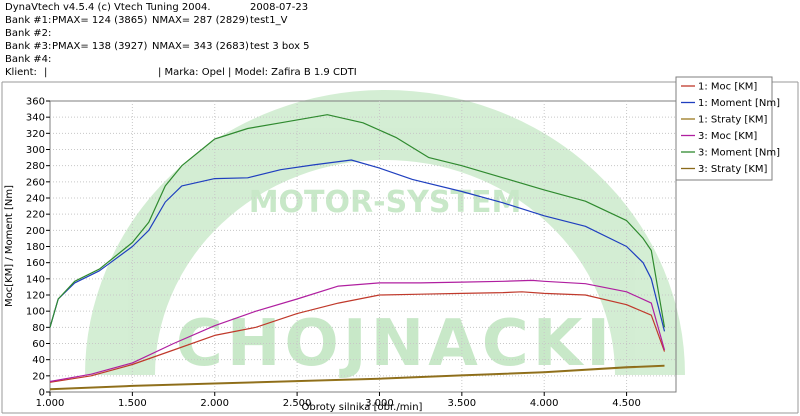  I want to click on x-tick-label: 3.000, so click(379, 403).